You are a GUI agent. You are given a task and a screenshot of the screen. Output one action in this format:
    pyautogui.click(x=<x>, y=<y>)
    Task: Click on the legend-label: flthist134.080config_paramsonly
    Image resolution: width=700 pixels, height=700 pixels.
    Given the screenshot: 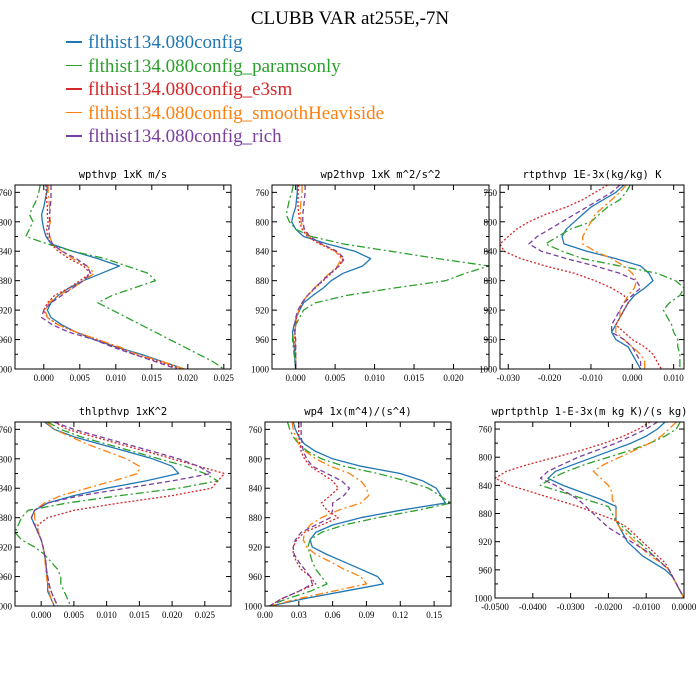 What is the action you would take?
    pyautogui.click(x=214, y=66)
    